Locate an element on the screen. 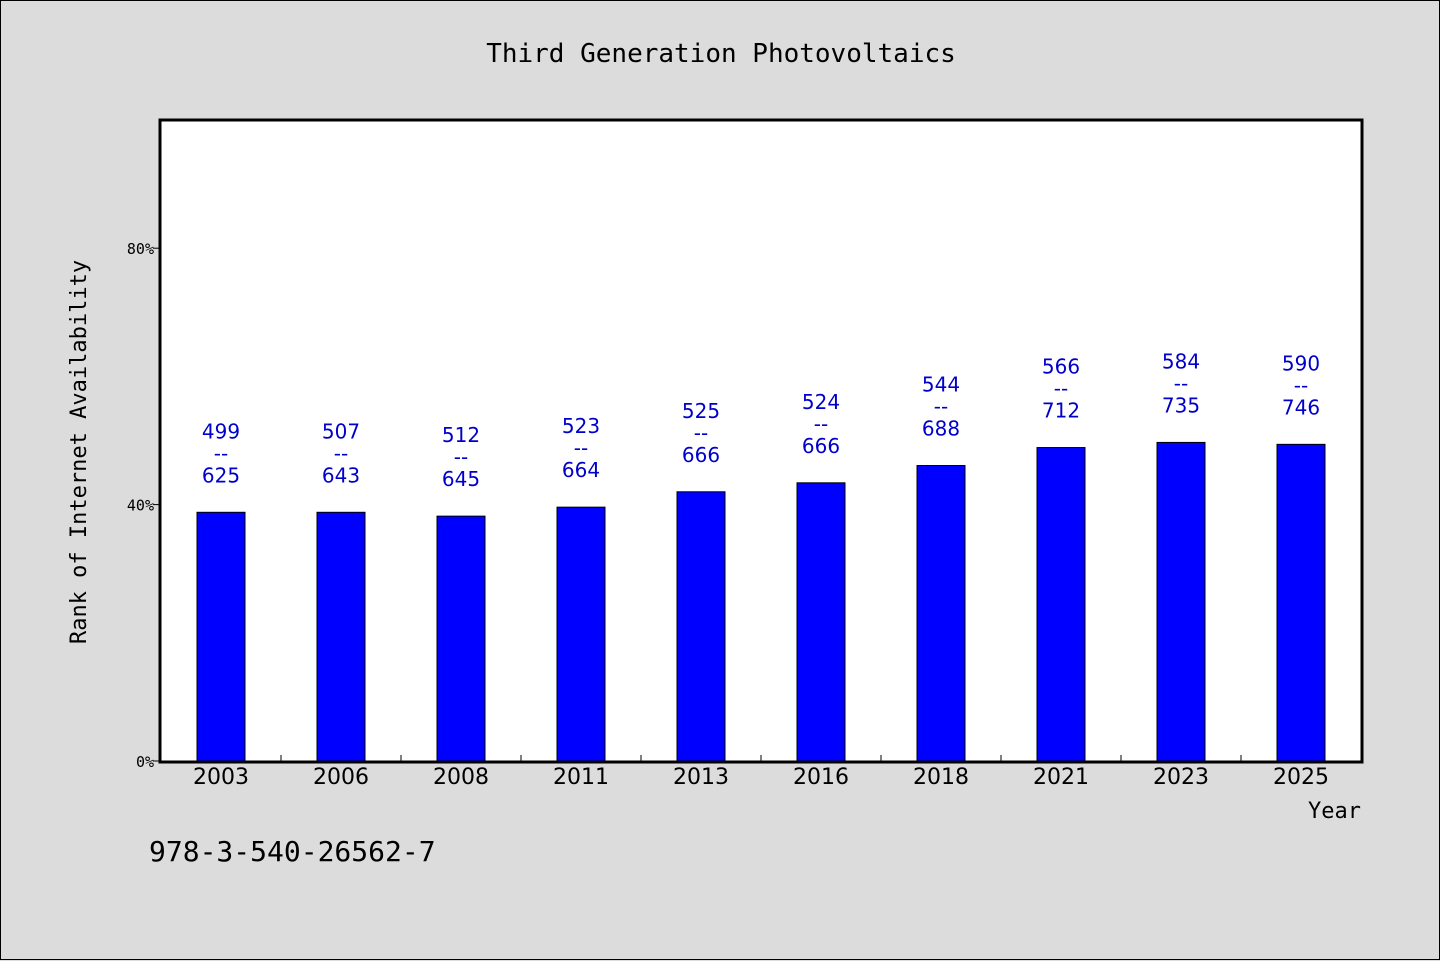 This screenshot has width=1440, height=961. data-label-high-2013: 666 is located at coordinates (701, 455).